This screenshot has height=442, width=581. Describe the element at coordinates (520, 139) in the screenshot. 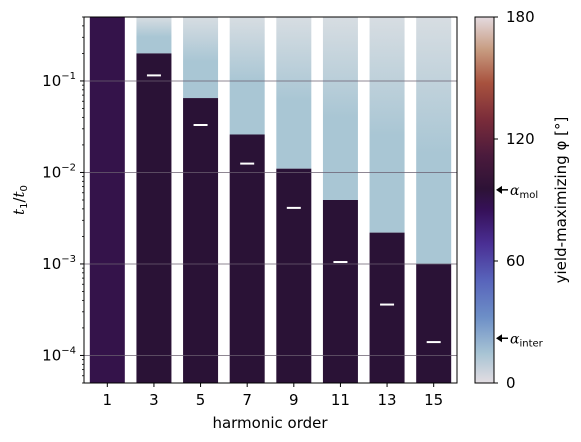

I see `colorbar-tick-label: 120` at that location.